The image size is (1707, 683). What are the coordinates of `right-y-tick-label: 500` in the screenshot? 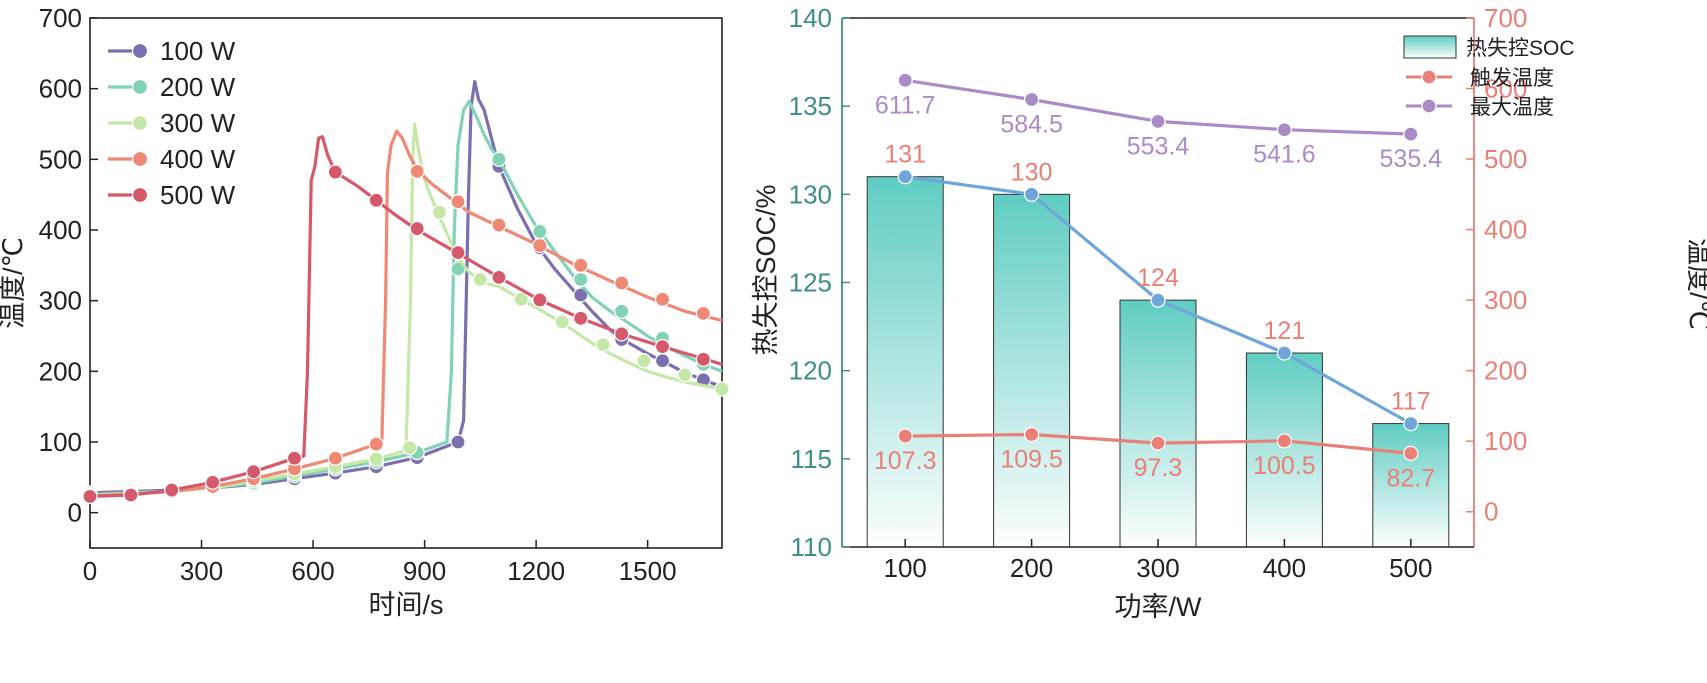 It's located at (1505, 159).